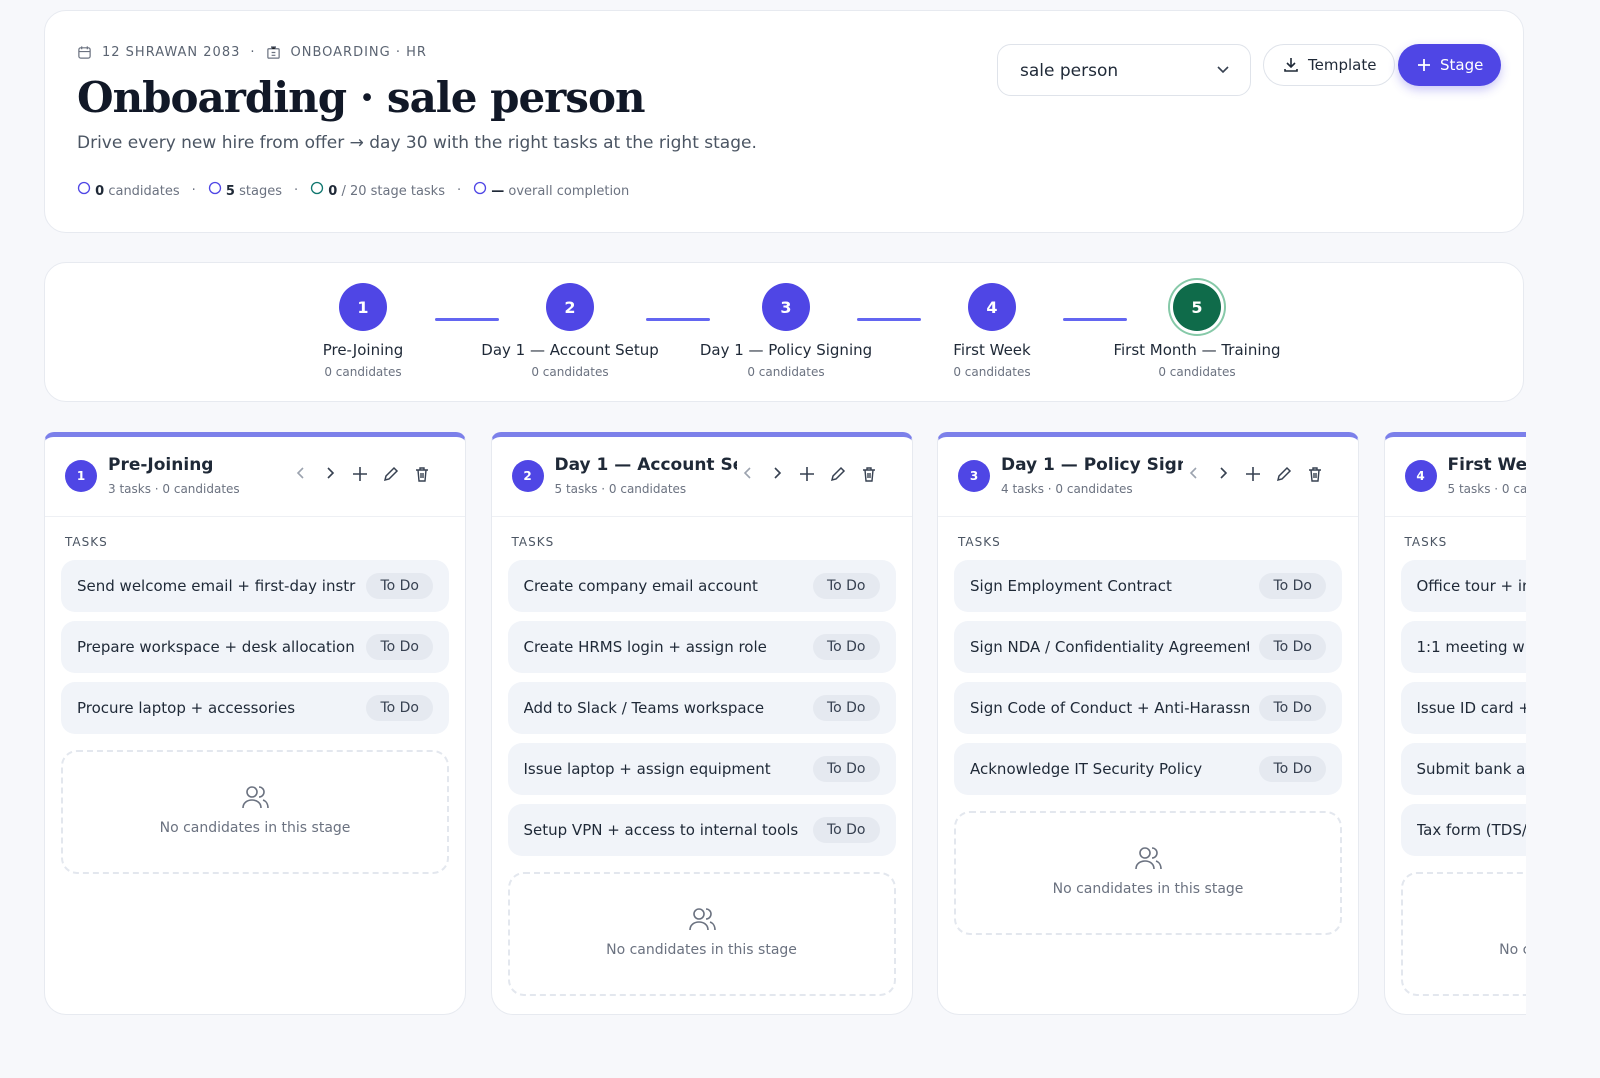 This screenshot has height=1078, width=1600. I want to click on step: 3 Day 1 — Policy Signing 0 candidates, so click(786, 331).